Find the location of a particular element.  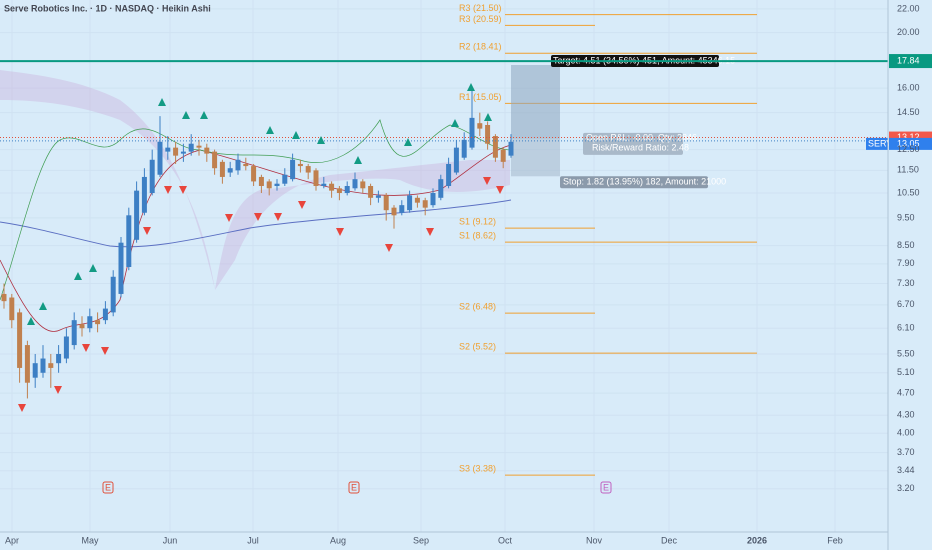

close-badge is located at coordinates (910, 143).